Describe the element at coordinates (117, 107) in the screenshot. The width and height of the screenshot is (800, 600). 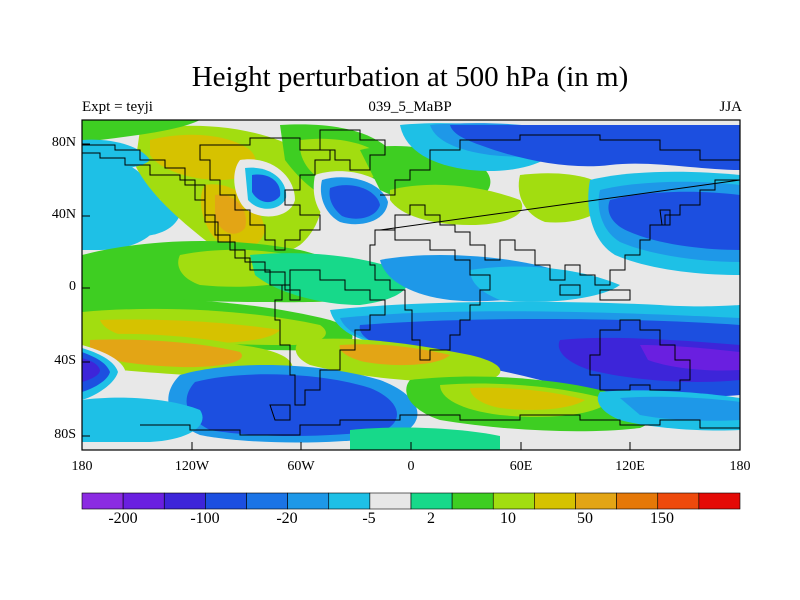
I see `experiment-label: Expt = teyji` at that location.